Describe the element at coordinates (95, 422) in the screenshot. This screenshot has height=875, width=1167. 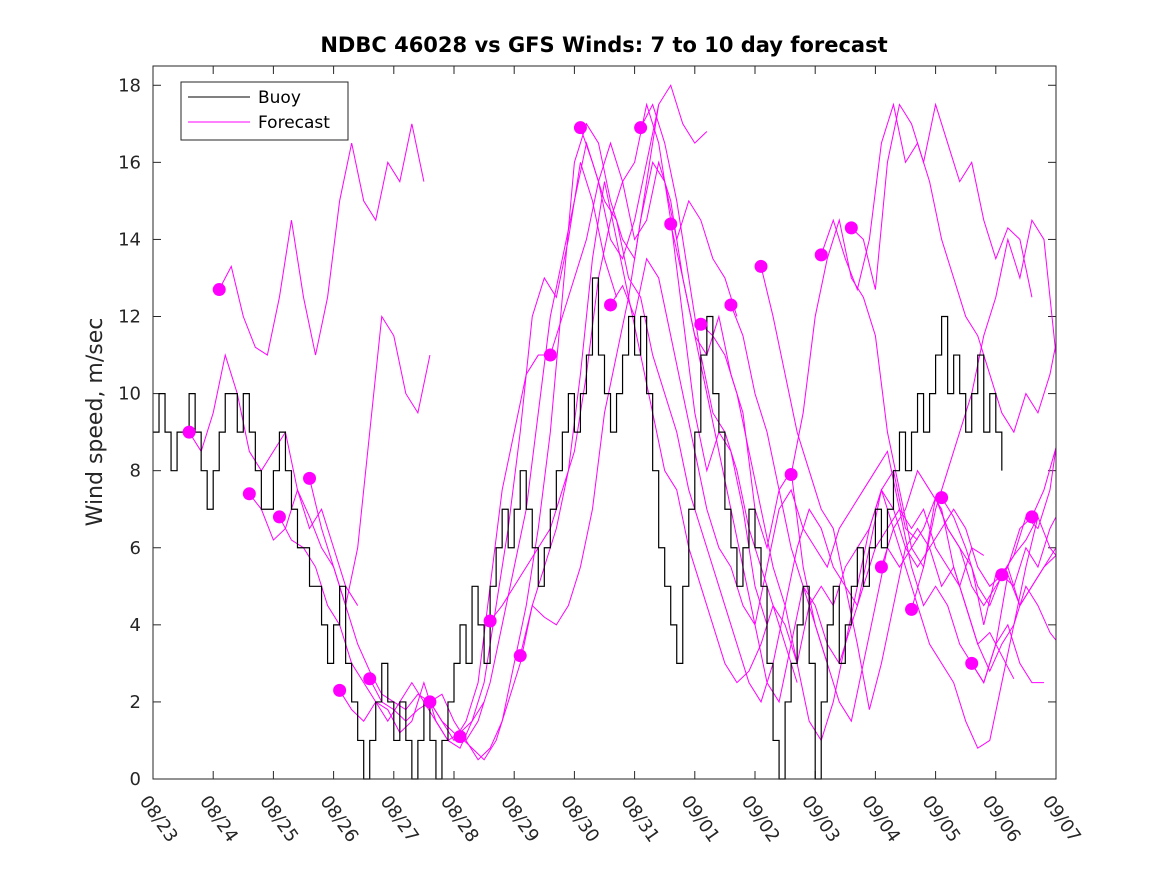
I see `y-axis-label: Wind speed, m/sec` at that location.